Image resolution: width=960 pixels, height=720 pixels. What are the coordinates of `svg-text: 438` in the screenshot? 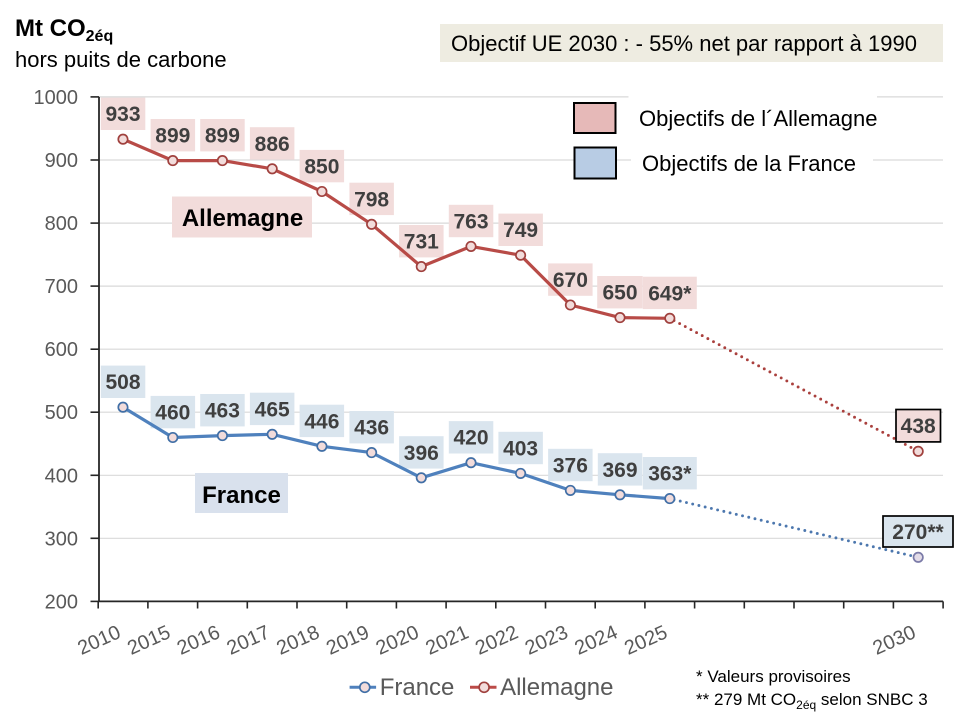 It's located at (918, 426).